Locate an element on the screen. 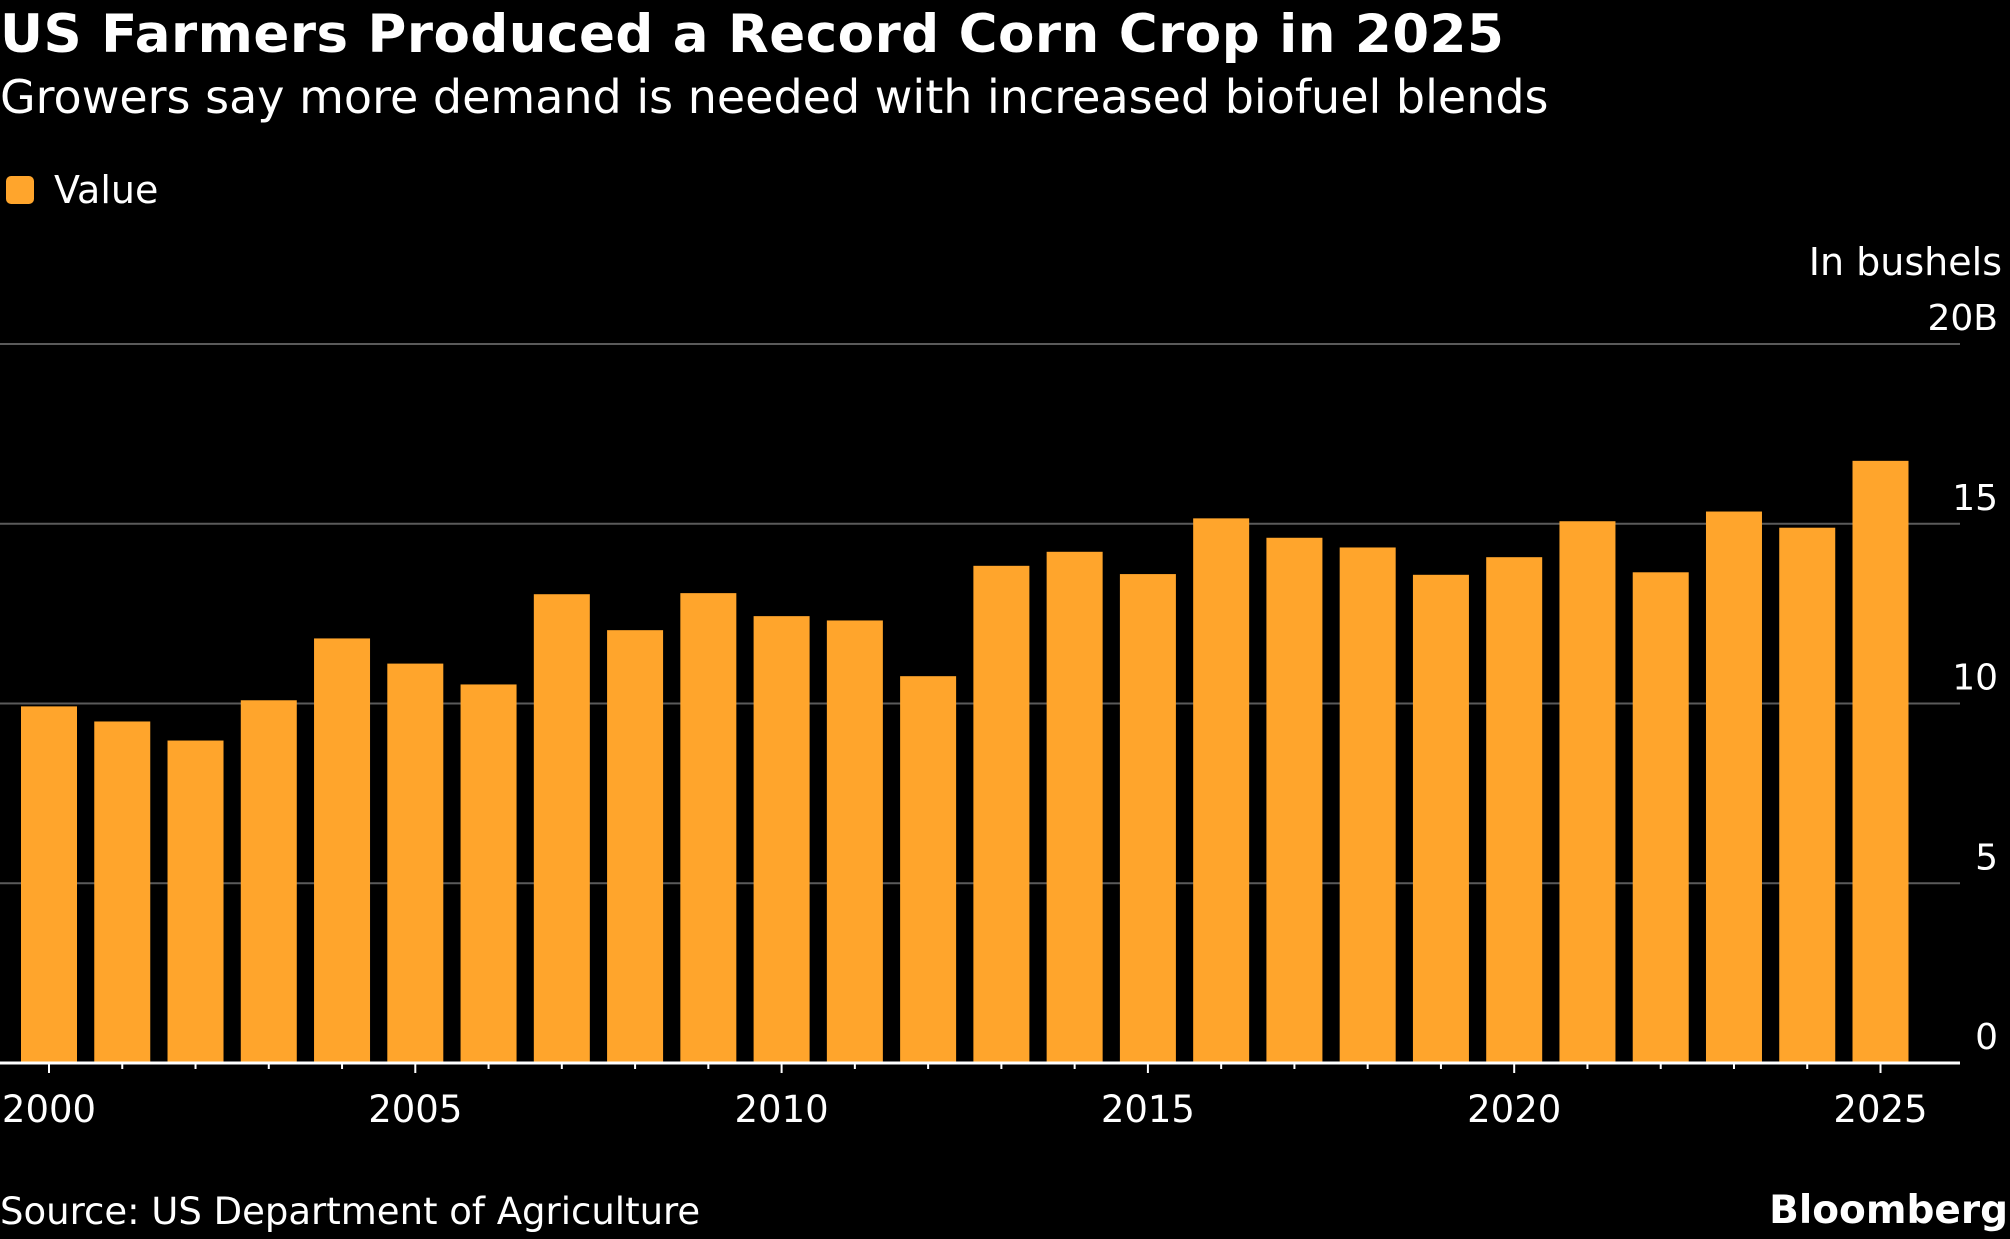 The width and height of the screenshot is (2010, 1239). legend-swatch is located at coordinates (20, 190).